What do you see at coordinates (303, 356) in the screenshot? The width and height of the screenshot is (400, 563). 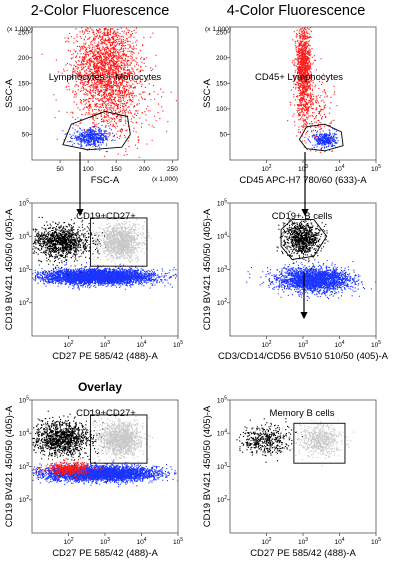 I see `x-axis-label: CD3/CD14/CD56 BV510 510/50 (405)-A` at bounding box center [303, 356].